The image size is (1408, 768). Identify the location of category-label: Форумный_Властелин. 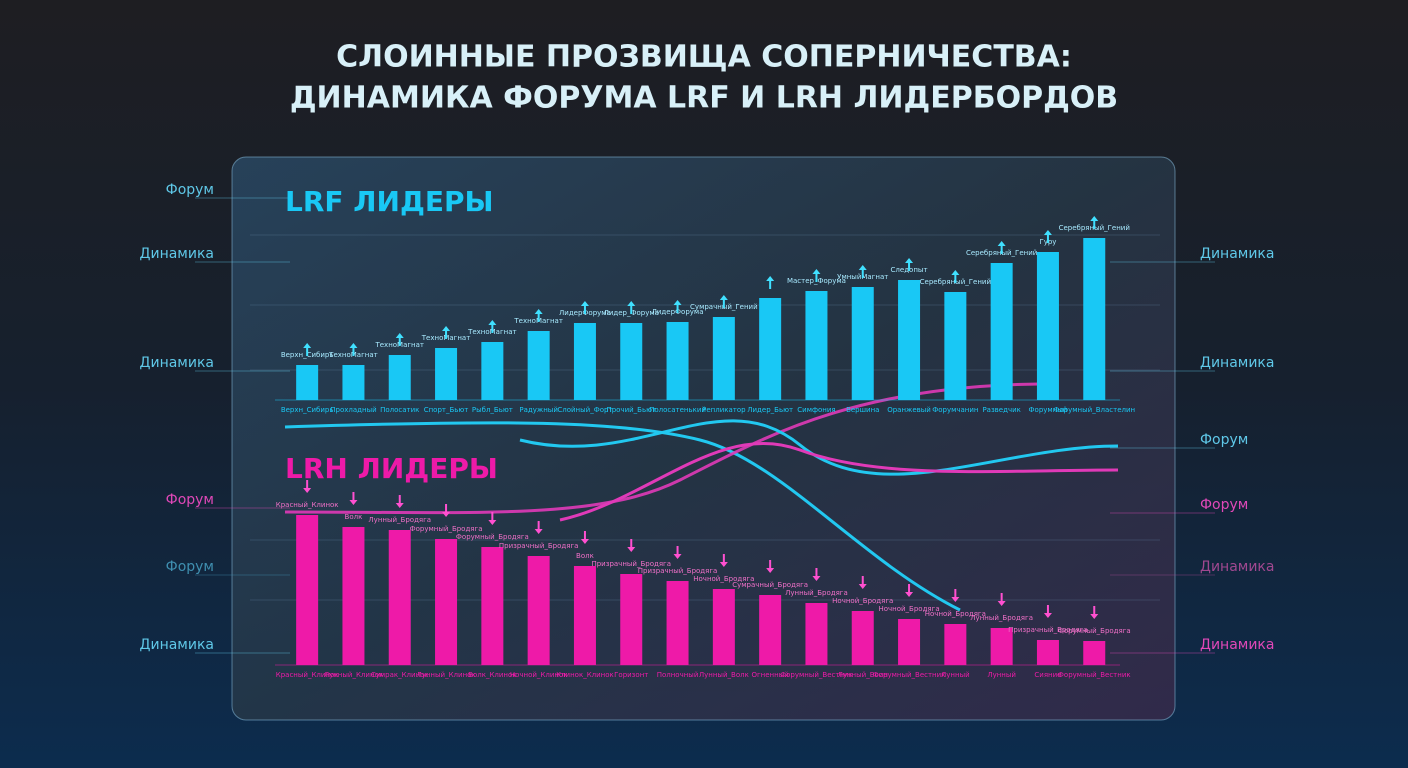
(1094, 410).